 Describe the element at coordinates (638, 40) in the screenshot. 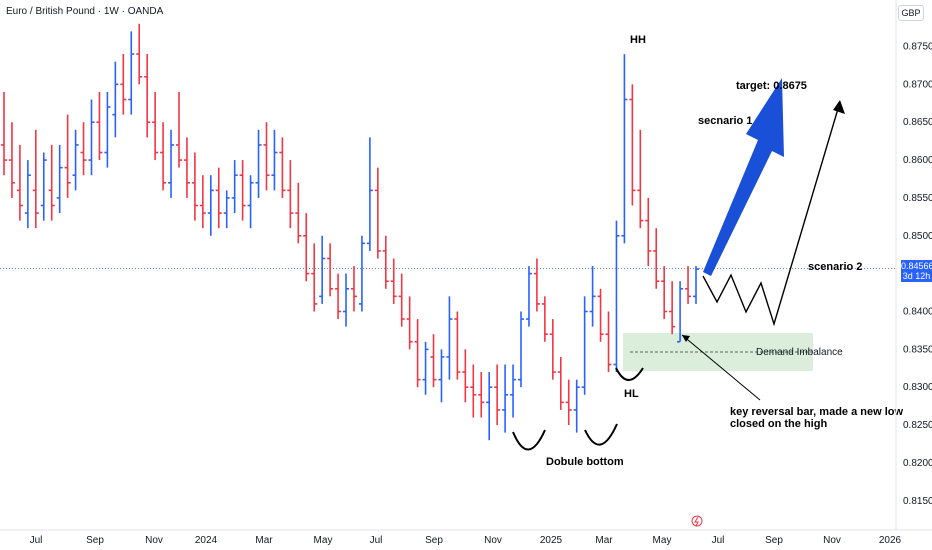

I see `higher-high-label: HH` at that location.